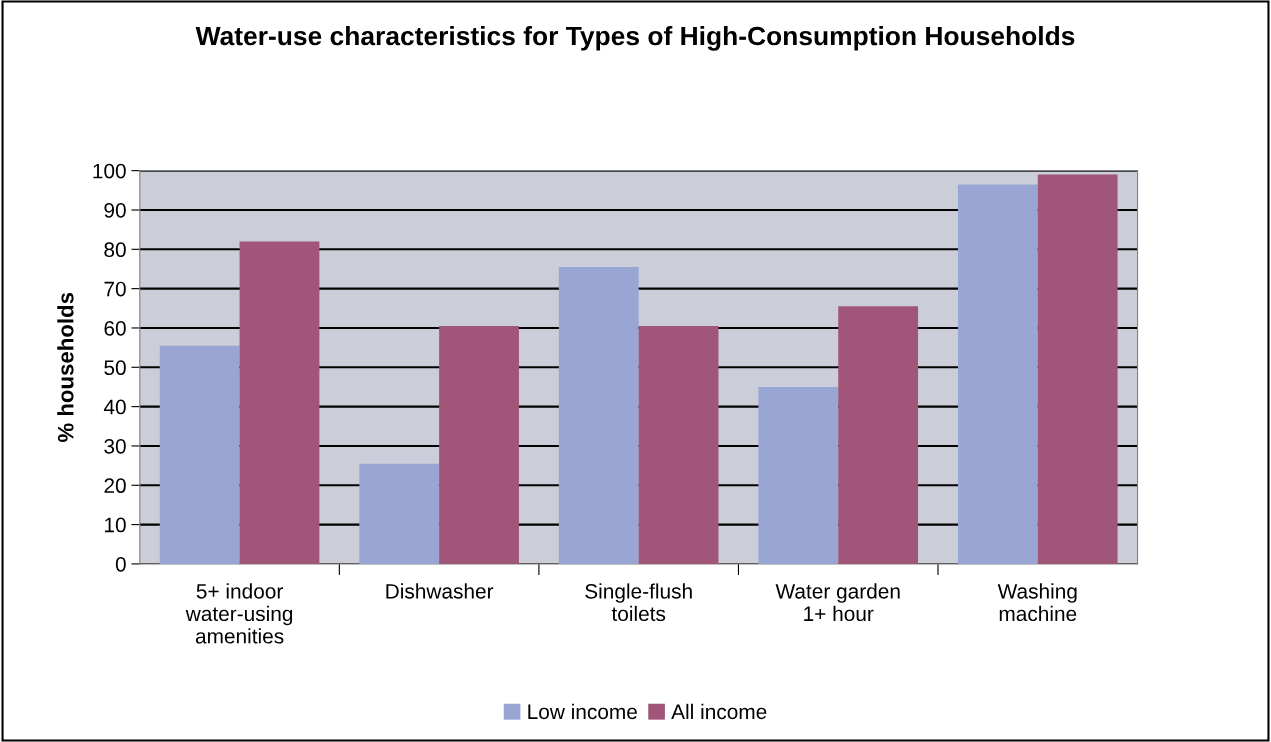 This screenshot has width=1271, height=742. Describe the element at coordinates (109, 171) in the screenshot. I see `y-tick-label: 100` at that location.